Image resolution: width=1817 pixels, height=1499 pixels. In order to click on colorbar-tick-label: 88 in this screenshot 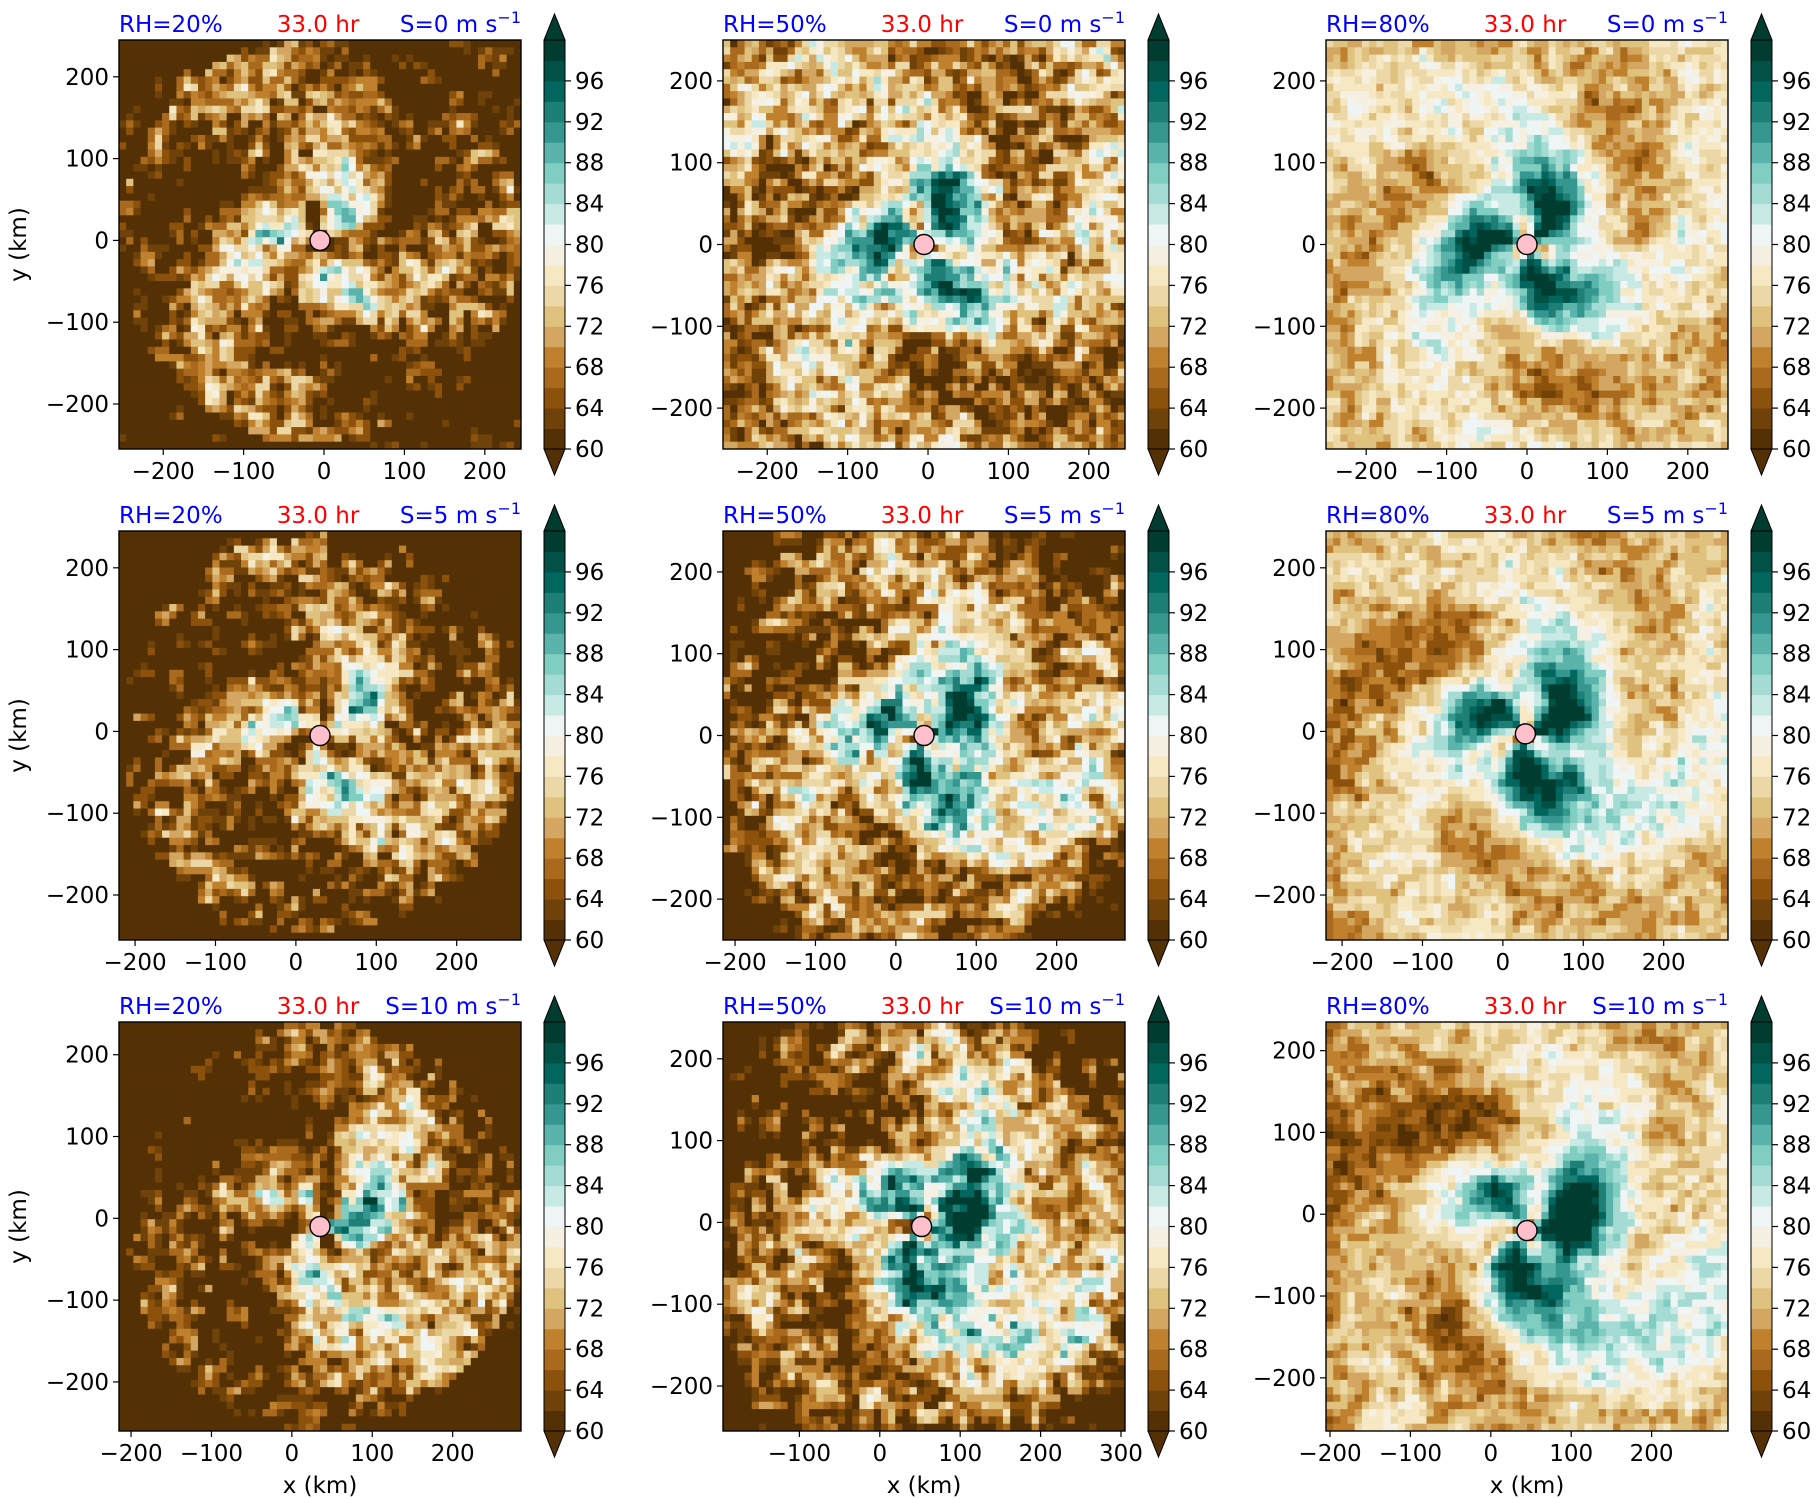, I will do `click(589, 164)`.